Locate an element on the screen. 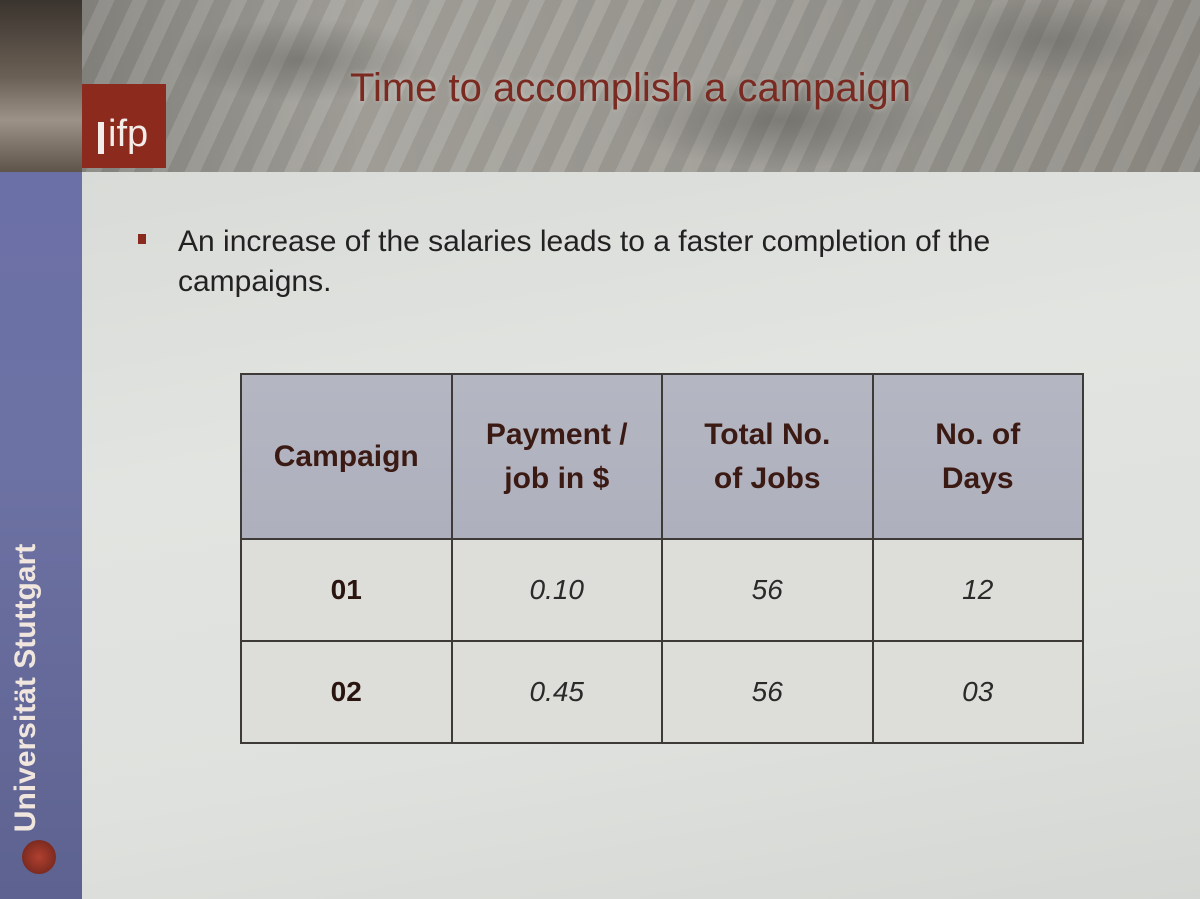 The width and height of the screenshot is (1200, 899). side-stripe is located at coordinates (41, 535).